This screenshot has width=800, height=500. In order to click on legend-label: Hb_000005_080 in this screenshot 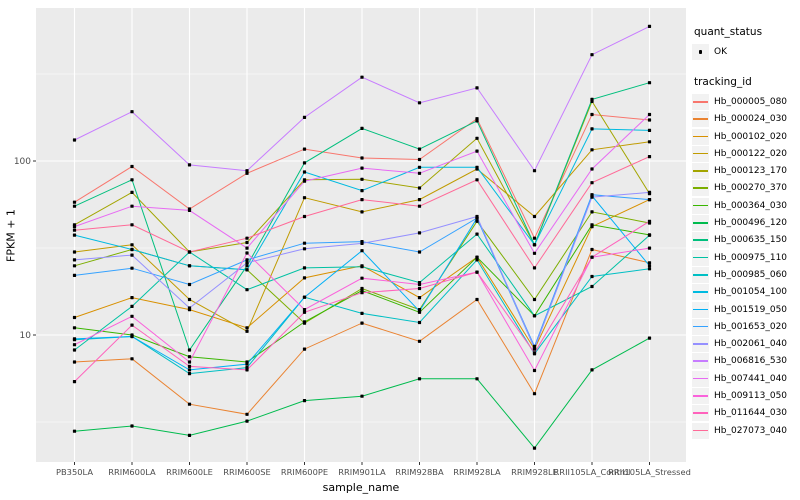, I will do `click(751, 101)`.